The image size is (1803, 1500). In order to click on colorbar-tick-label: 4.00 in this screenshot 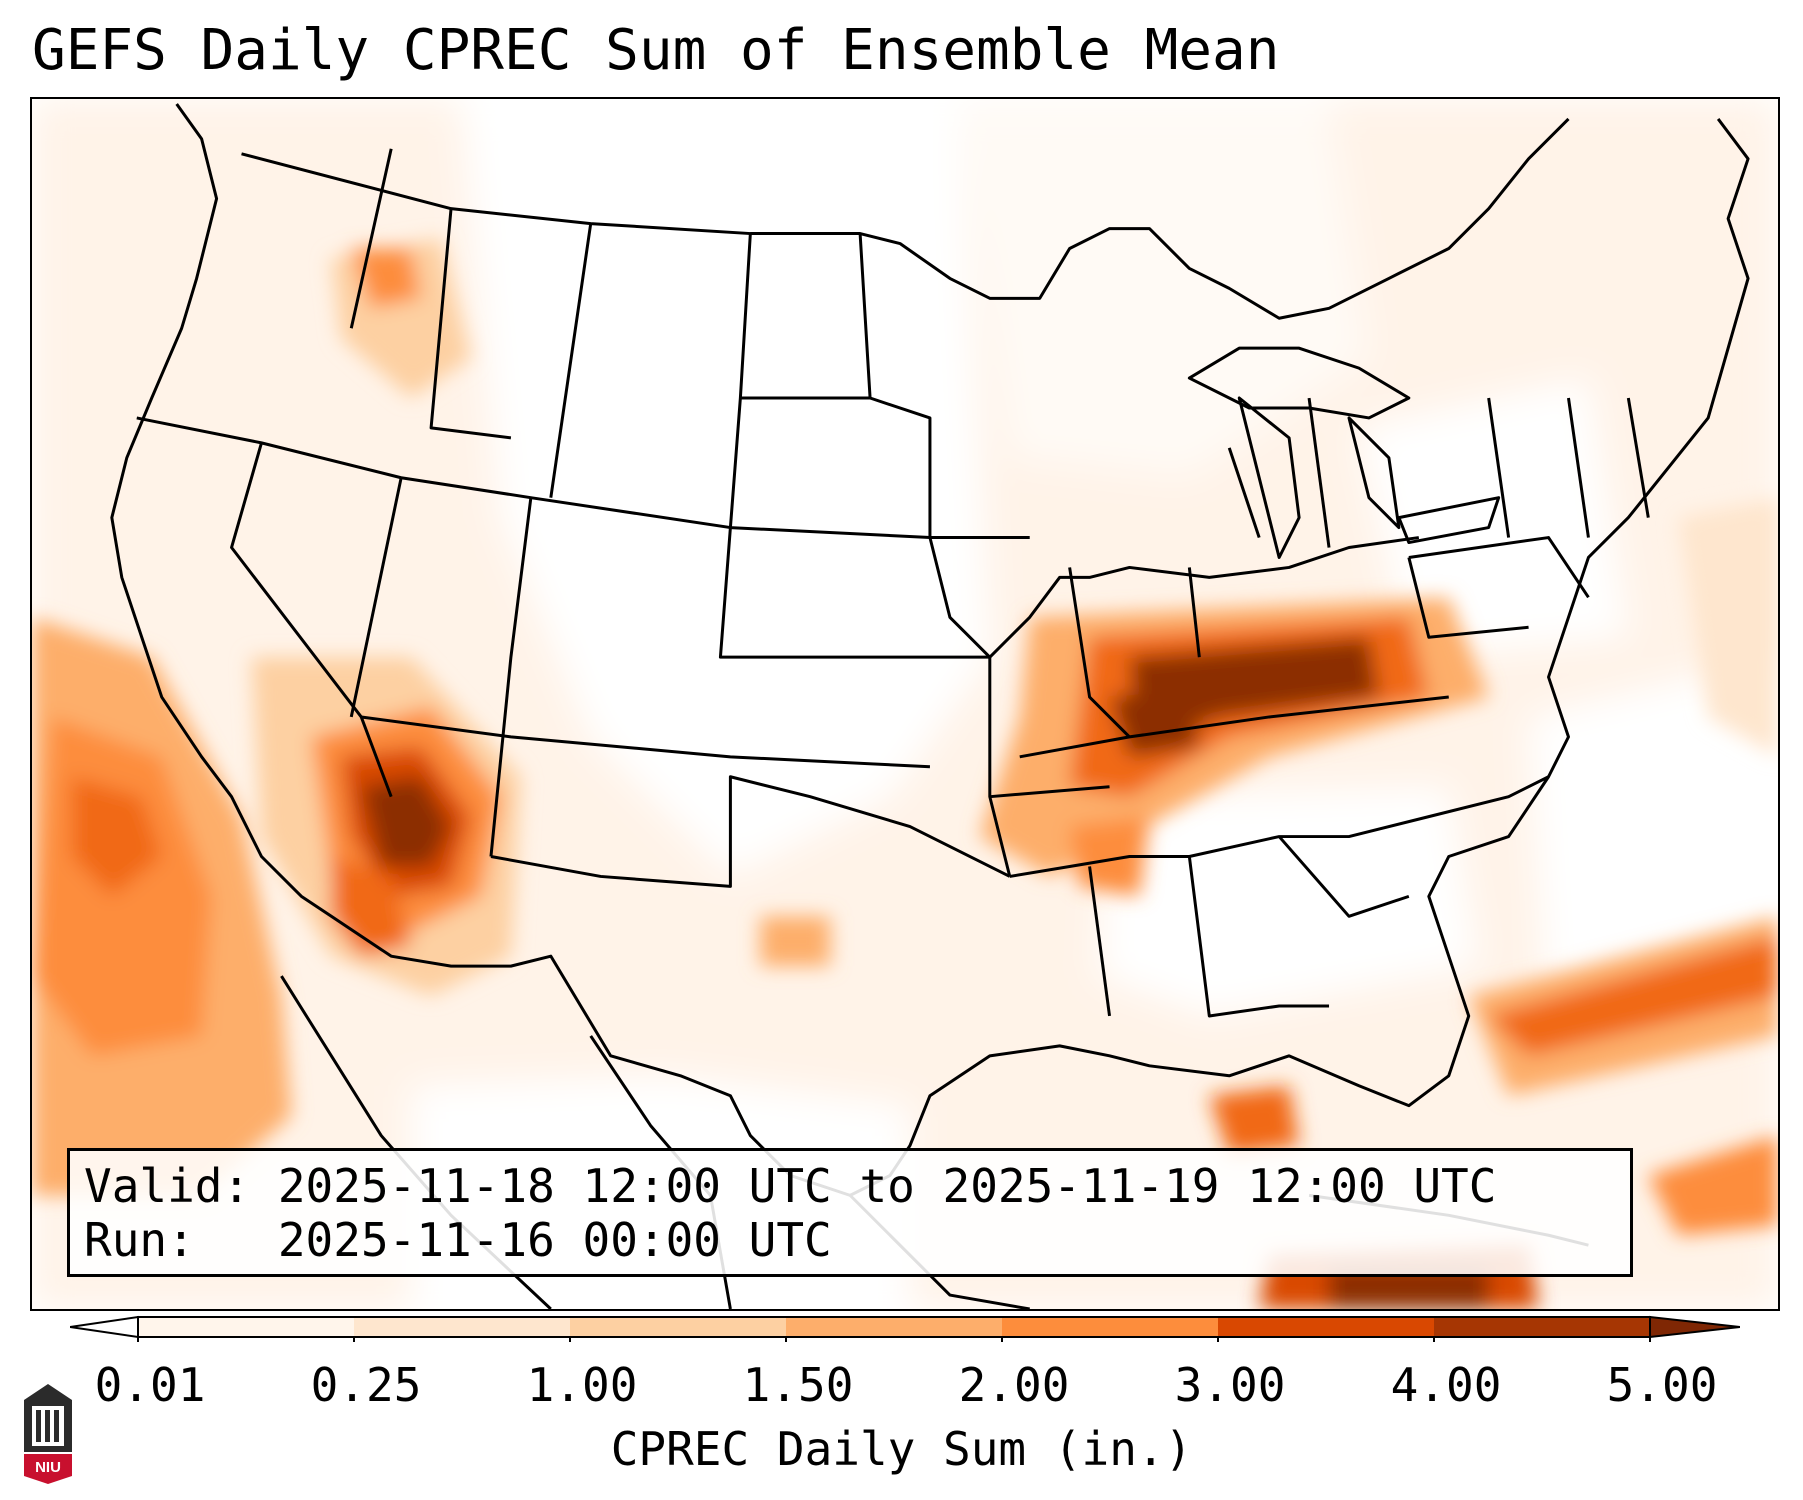, I will do `click(1446, 1385)`.